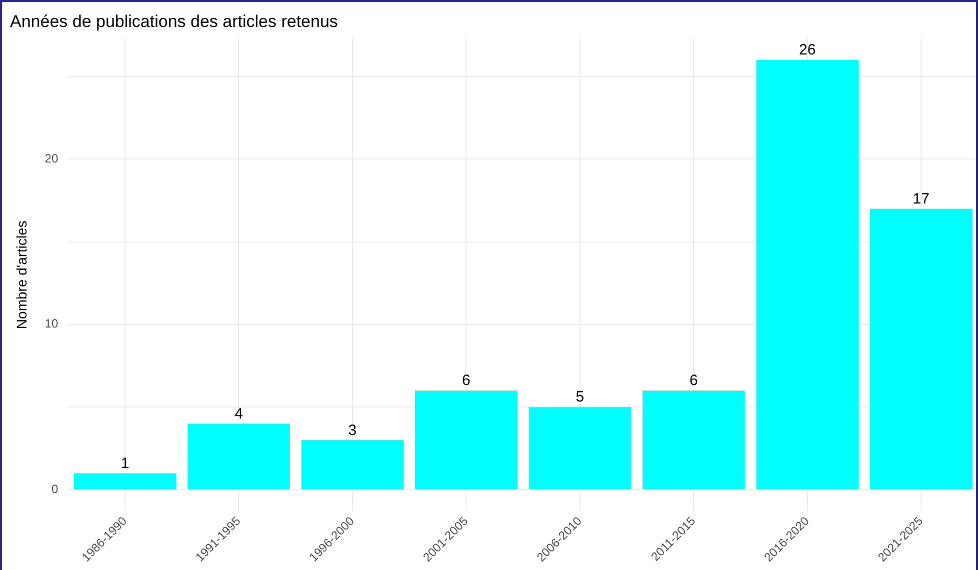 Image resolution: width=978 pixels, height=570 pixels. Describe the element at coordinates (125, 463) in the screenshot. I see `data-label: 1` at that location.